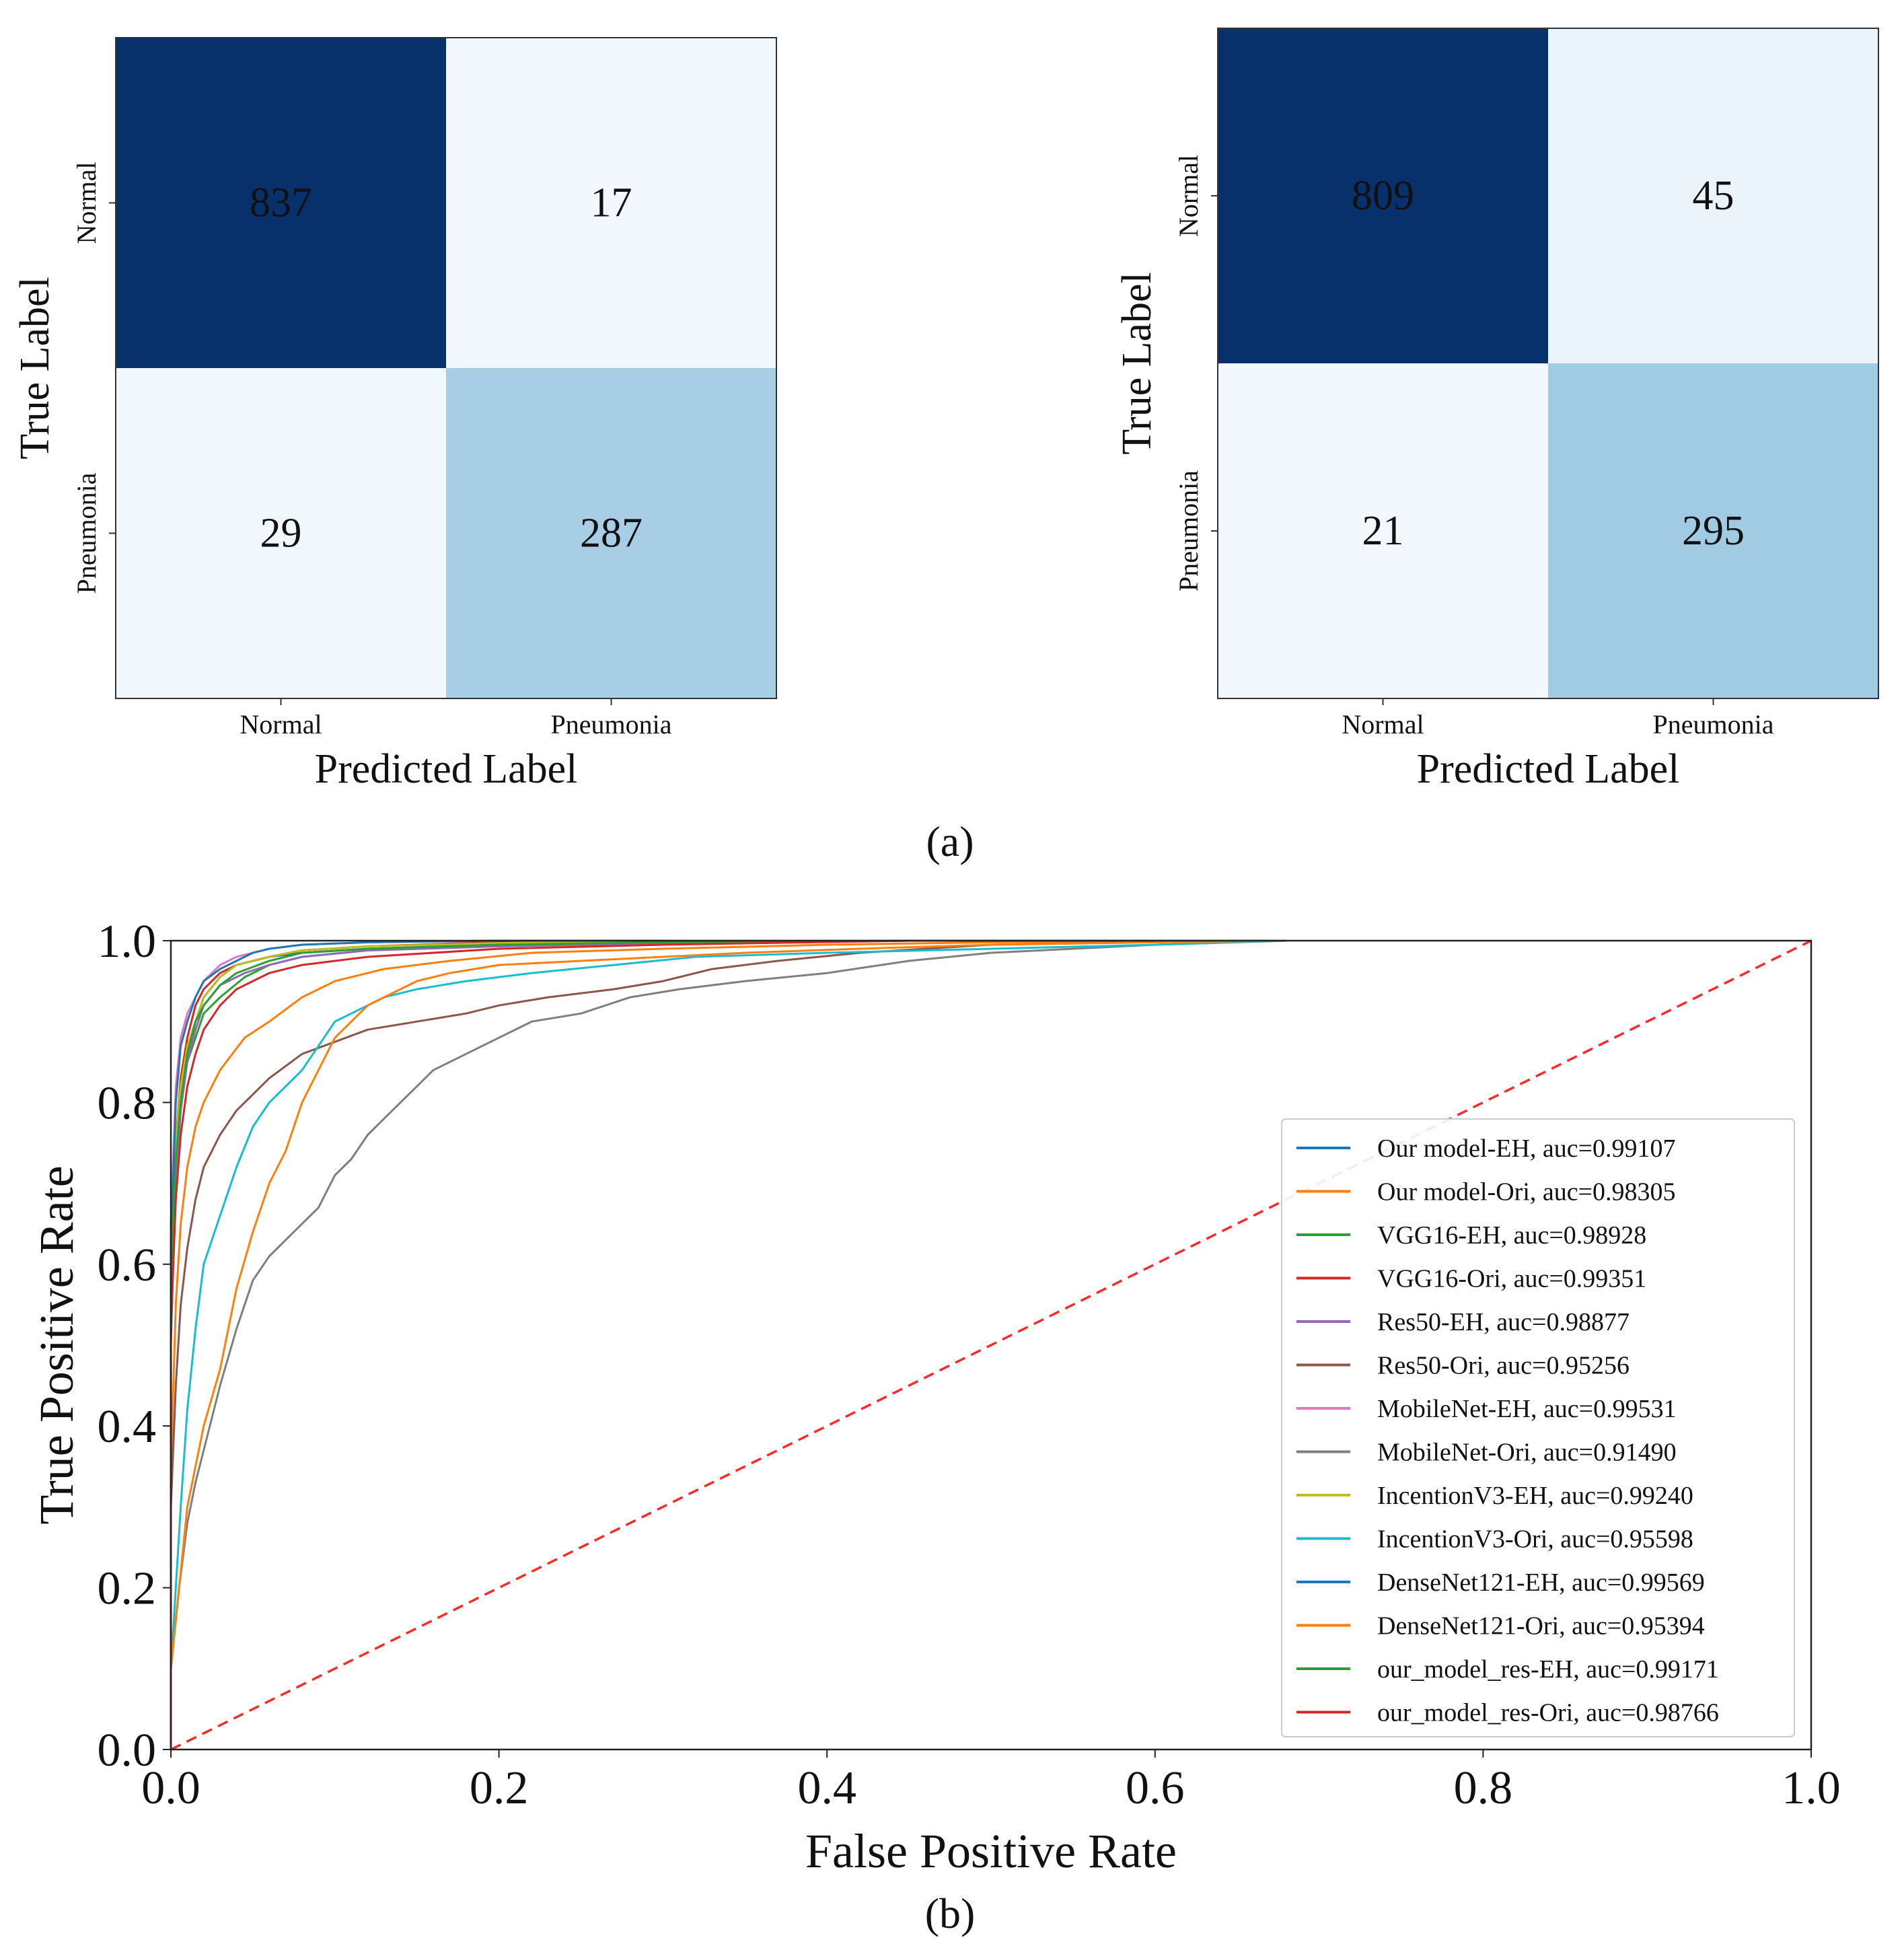  I want to click on roc-ytick-label: 0.6, so click(128, 1265).